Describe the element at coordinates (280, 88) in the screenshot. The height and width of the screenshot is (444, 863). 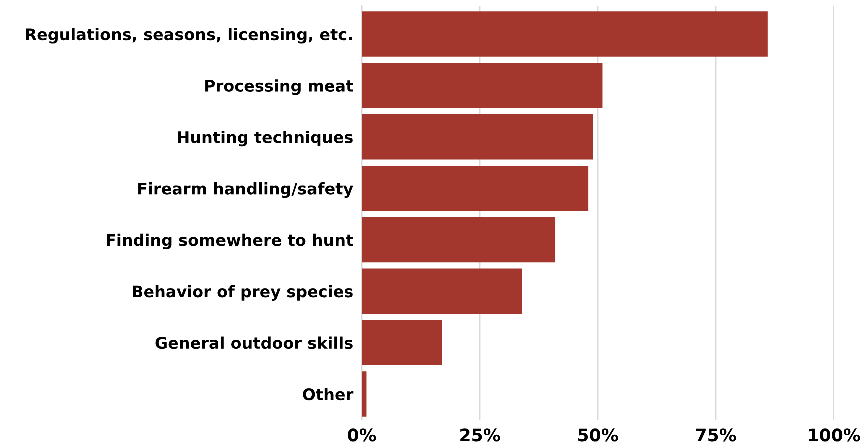
I see `y-tick-label: Processing meat` at that location.